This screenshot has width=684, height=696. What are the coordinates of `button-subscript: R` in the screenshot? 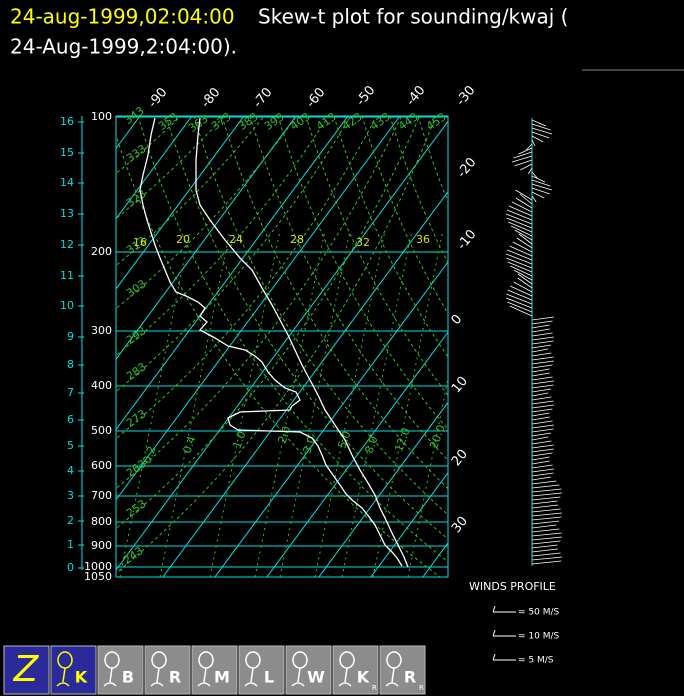 It's located at (374, 688).